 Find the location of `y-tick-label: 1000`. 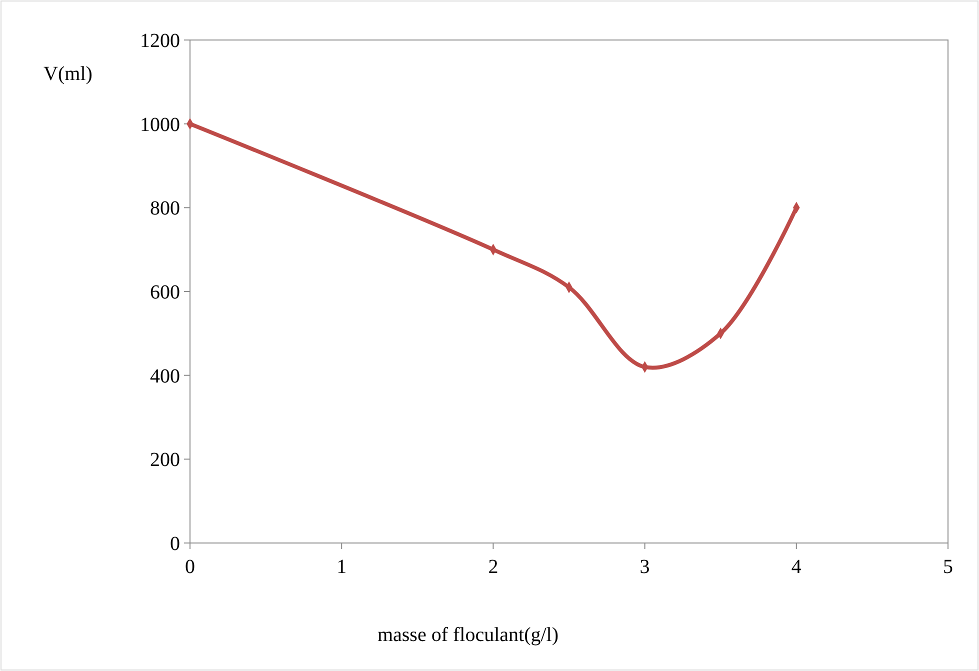

y-tick-label: 1000 is located at coordinates (160, 125).